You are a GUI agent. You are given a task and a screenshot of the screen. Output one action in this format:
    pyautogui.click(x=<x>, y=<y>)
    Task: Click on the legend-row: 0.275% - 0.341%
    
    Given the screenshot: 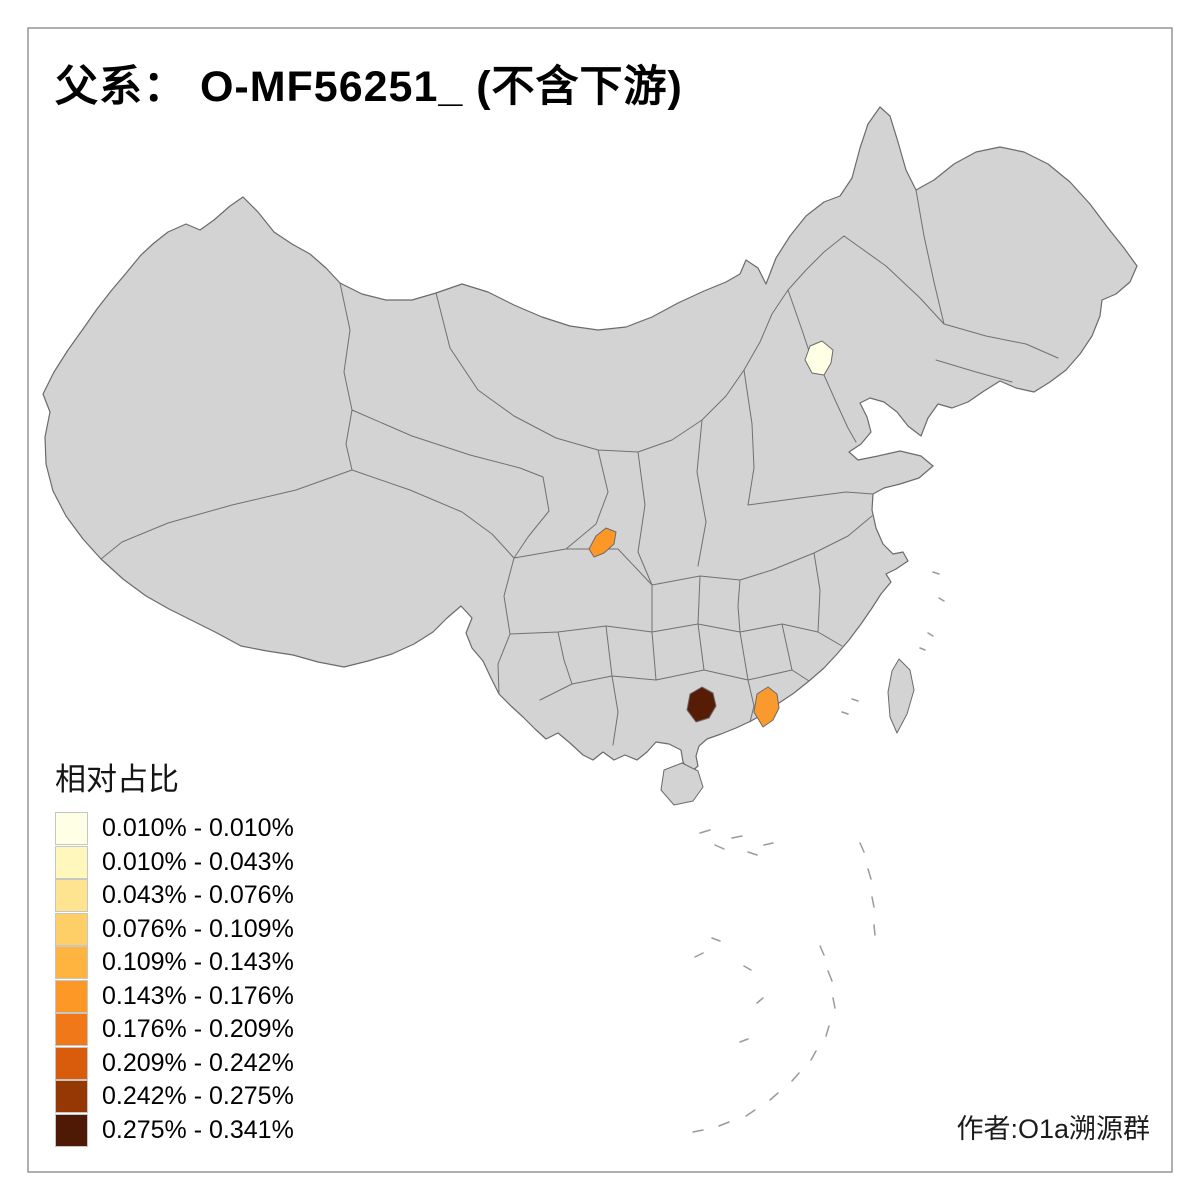 What is the action you would take?
    pyautogui.click(x=174, y=1130)
    